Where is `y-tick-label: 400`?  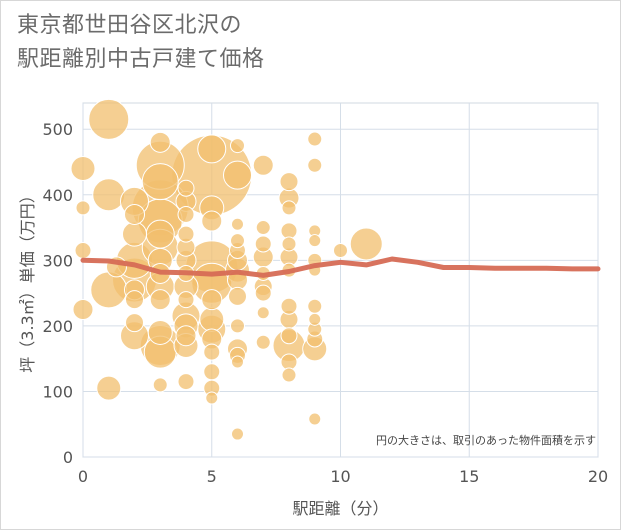
y-tick-label: 400 is located at coordinates (57, 195).